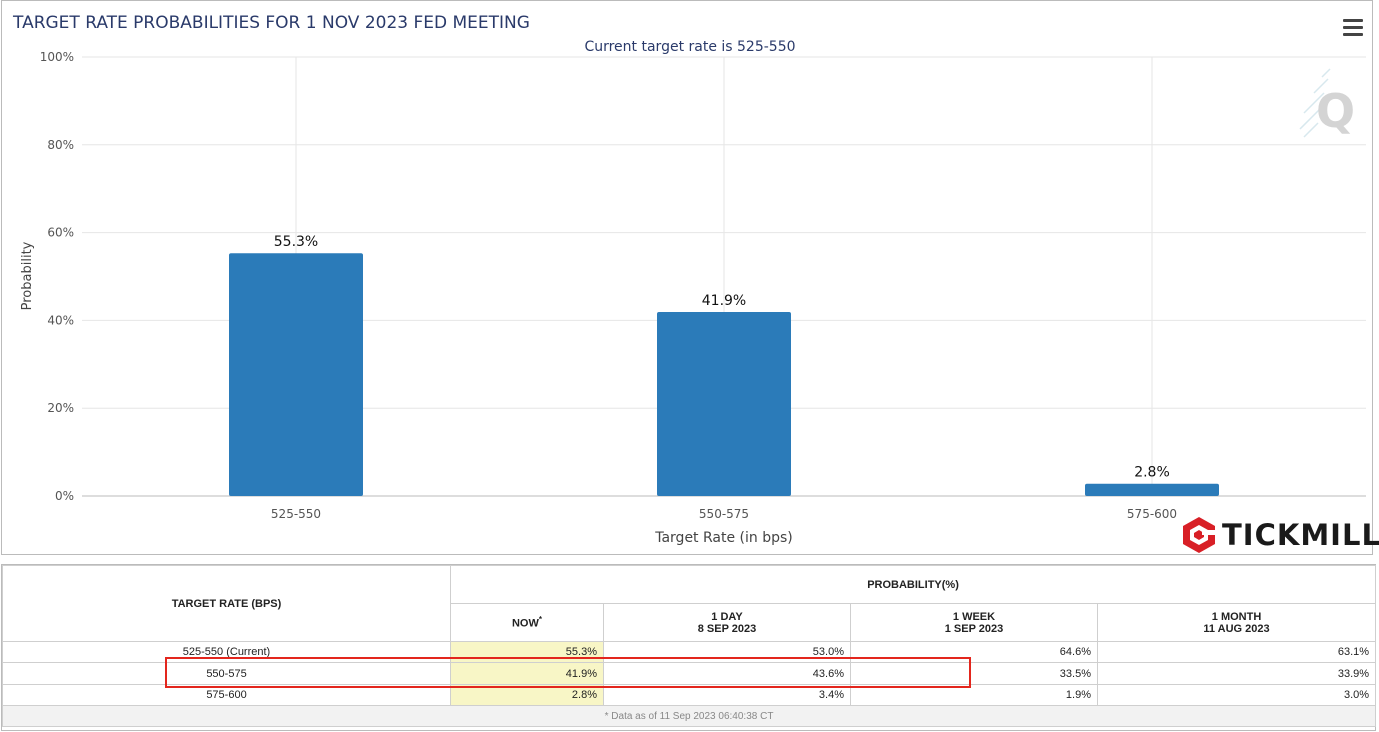  What do you see at coordinates (1300, 535) in the screenshot?
I see `tickmill-wordmark: TICKMILL` at bounding box center [1300, 535].